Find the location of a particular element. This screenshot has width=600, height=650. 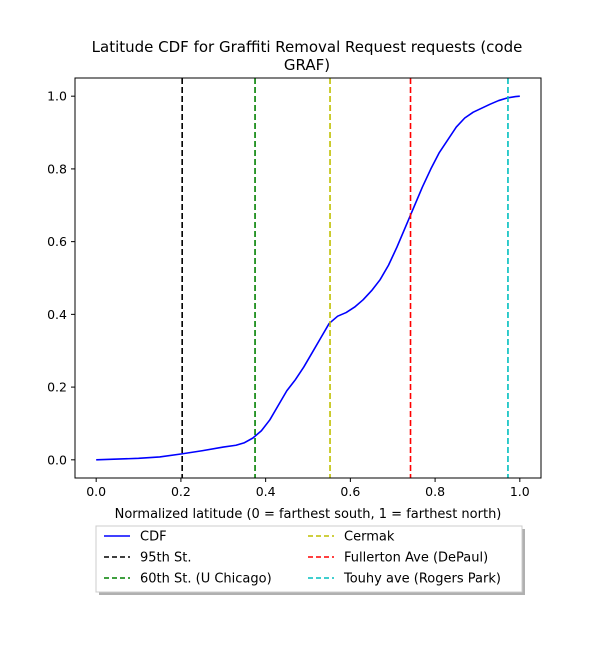

legend-label-cdf: CDF is located at coordinates (153, 537).